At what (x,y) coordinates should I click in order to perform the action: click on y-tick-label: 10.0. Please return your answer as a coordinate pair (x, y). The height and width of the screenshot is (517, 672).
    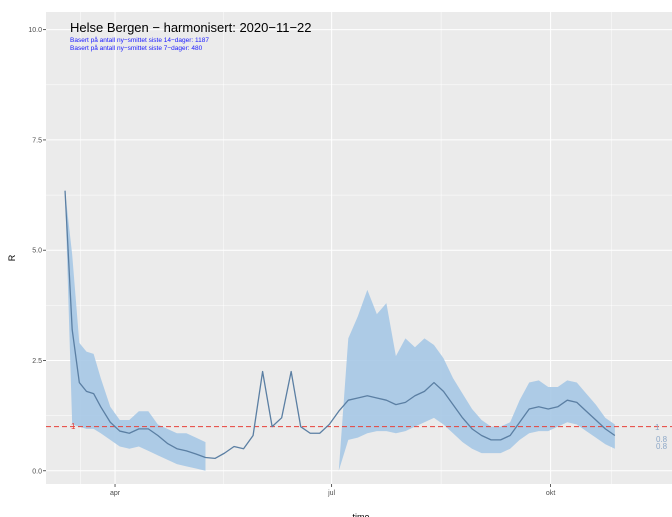
    Looking at the image, I should click on (35, 30).